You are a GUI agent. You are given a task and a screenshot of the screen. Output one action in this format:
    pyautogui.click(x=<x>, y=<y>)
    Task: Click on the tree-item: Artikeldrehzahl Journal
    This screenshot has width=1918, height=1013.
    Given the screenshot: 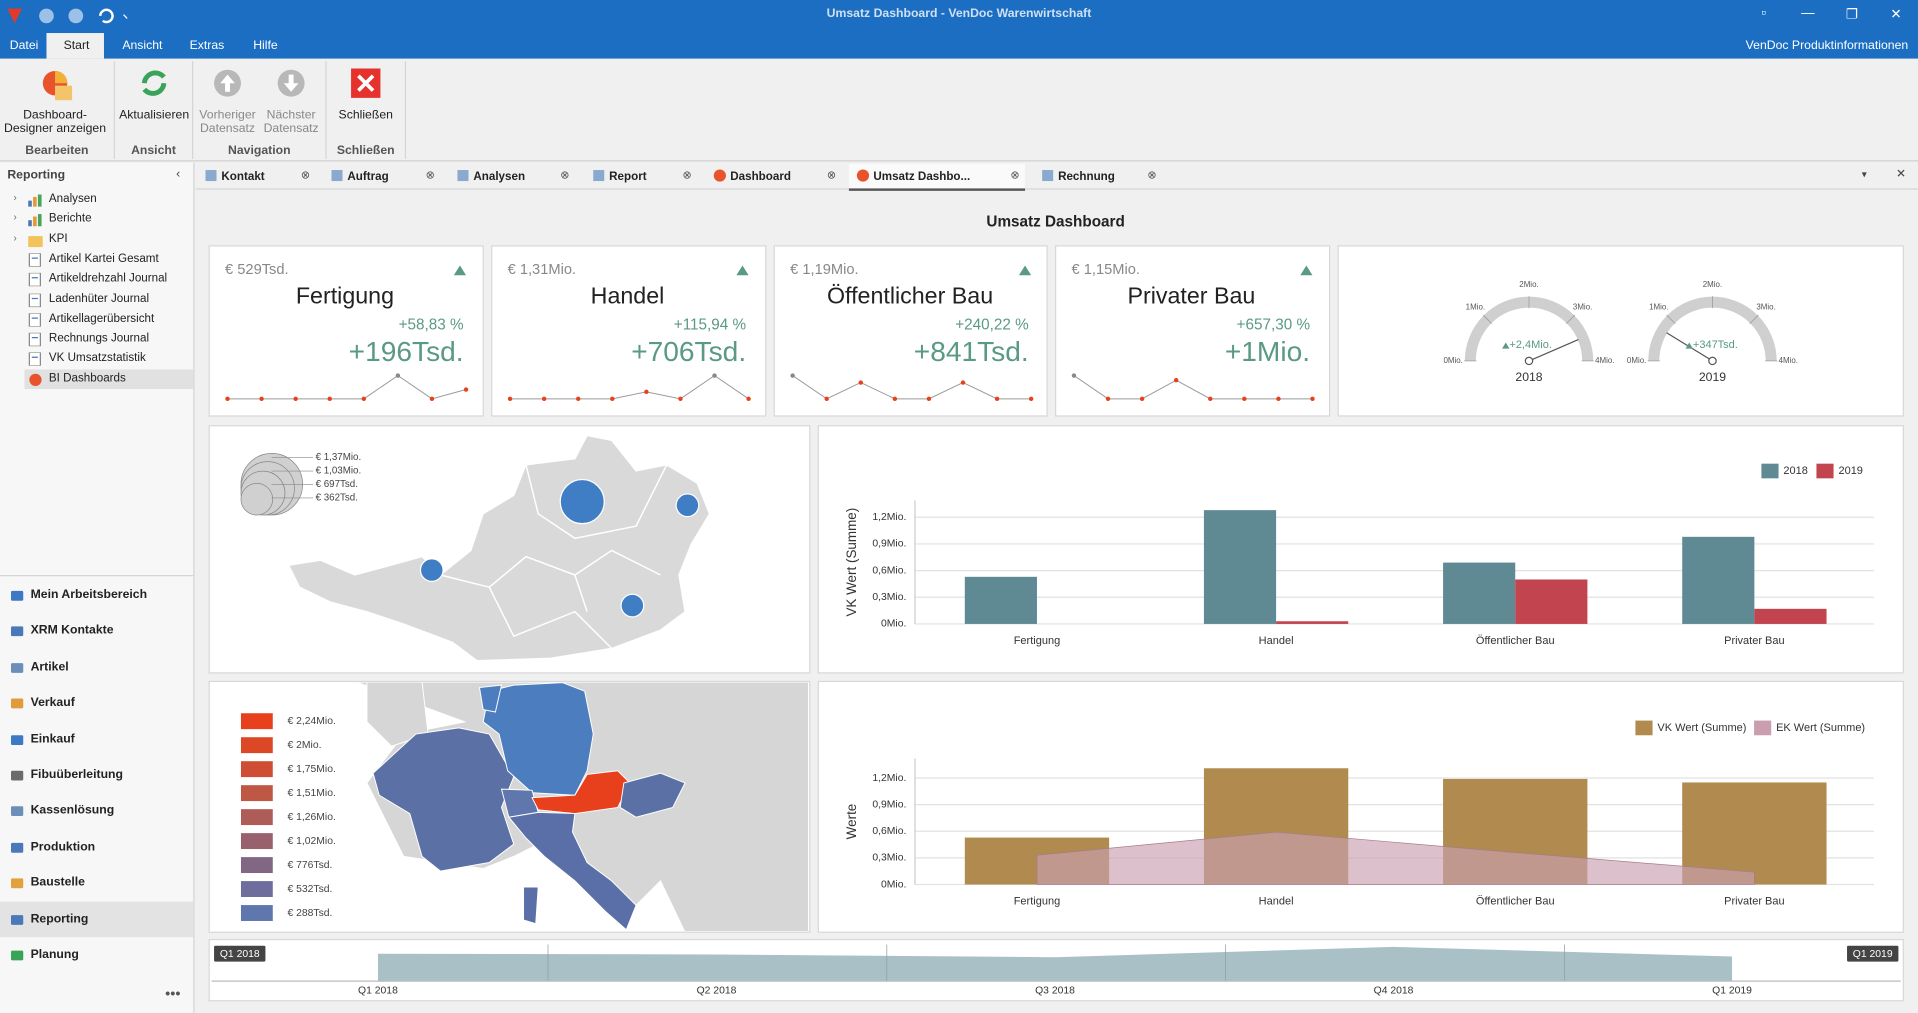 What is the action you would take?
    pyautogui.click(x=108, y=278)
    